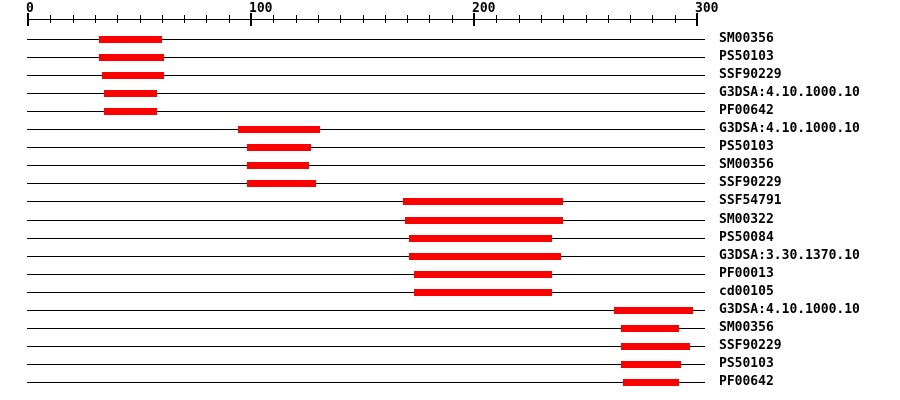 This screenshot has width=900, height=400. What do you see at coordinates (746, 237) in the screenshot?
I see `row-label: PS50084` at bounding box center [746, 237].